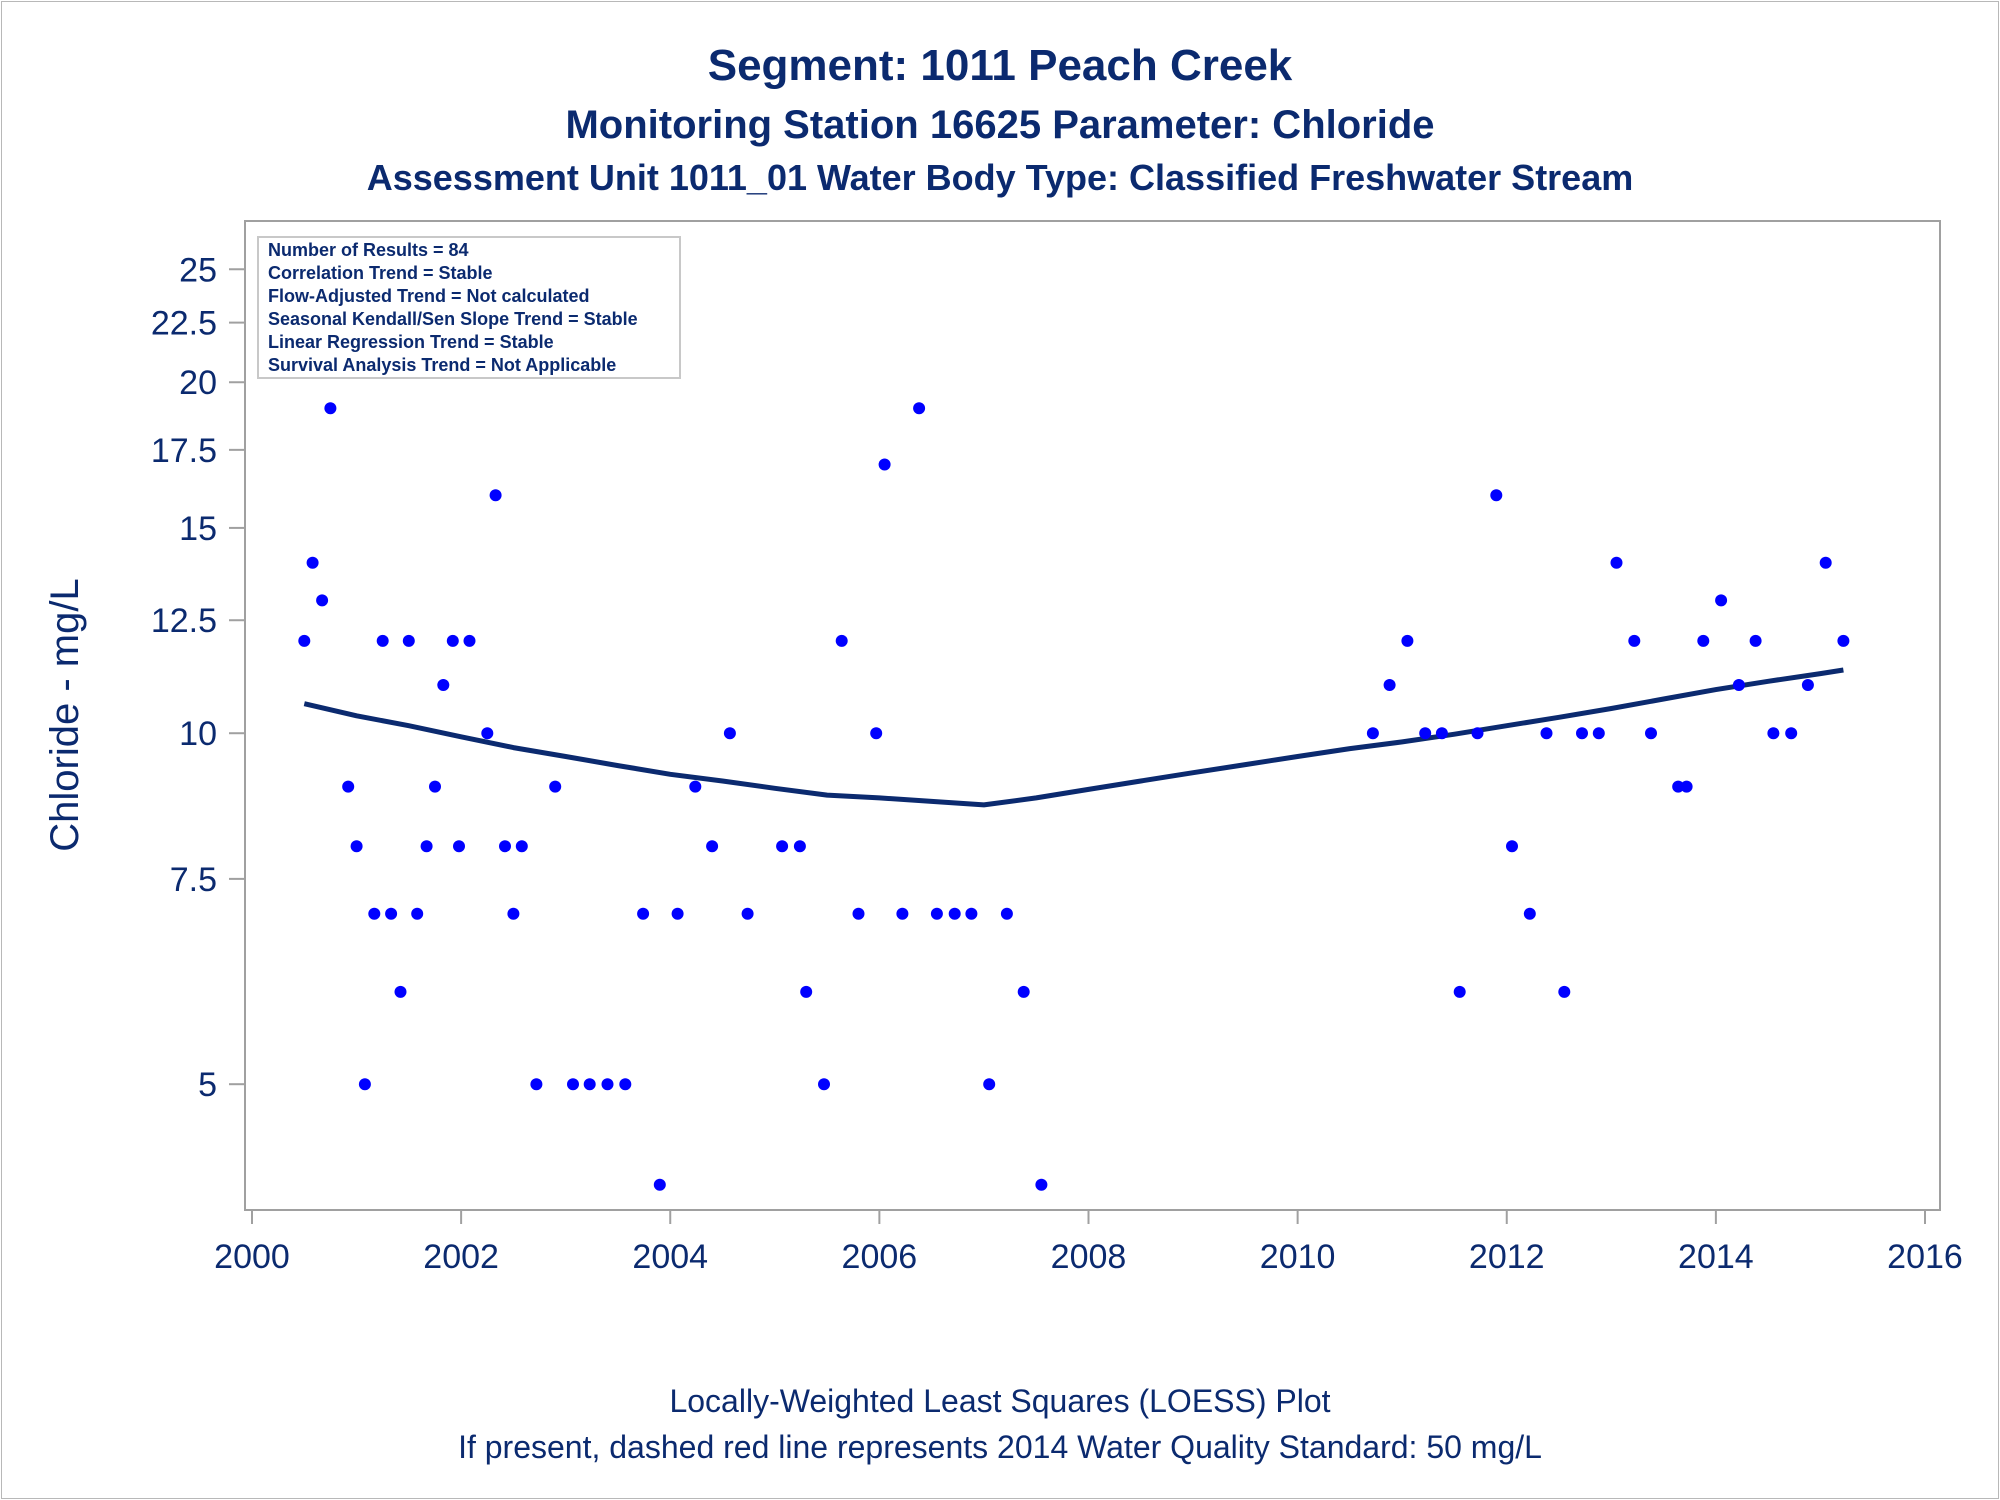 This screenshot has height=1500, width=2000. What do you see at coordinates (1716, 1257) in the screenshot?
I see `x-tick-label: 2014` at bounding box center [1716, 1257].